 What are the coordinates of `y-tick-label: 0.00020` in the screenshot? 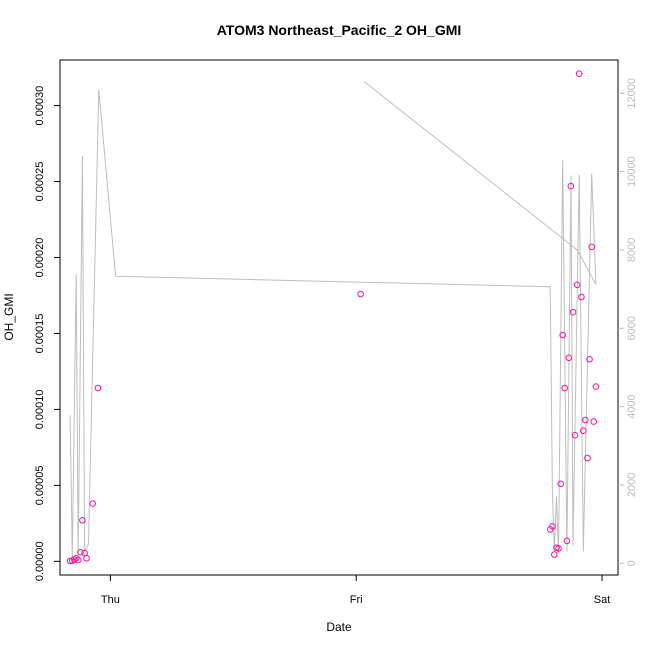 It's located at (40, 258).